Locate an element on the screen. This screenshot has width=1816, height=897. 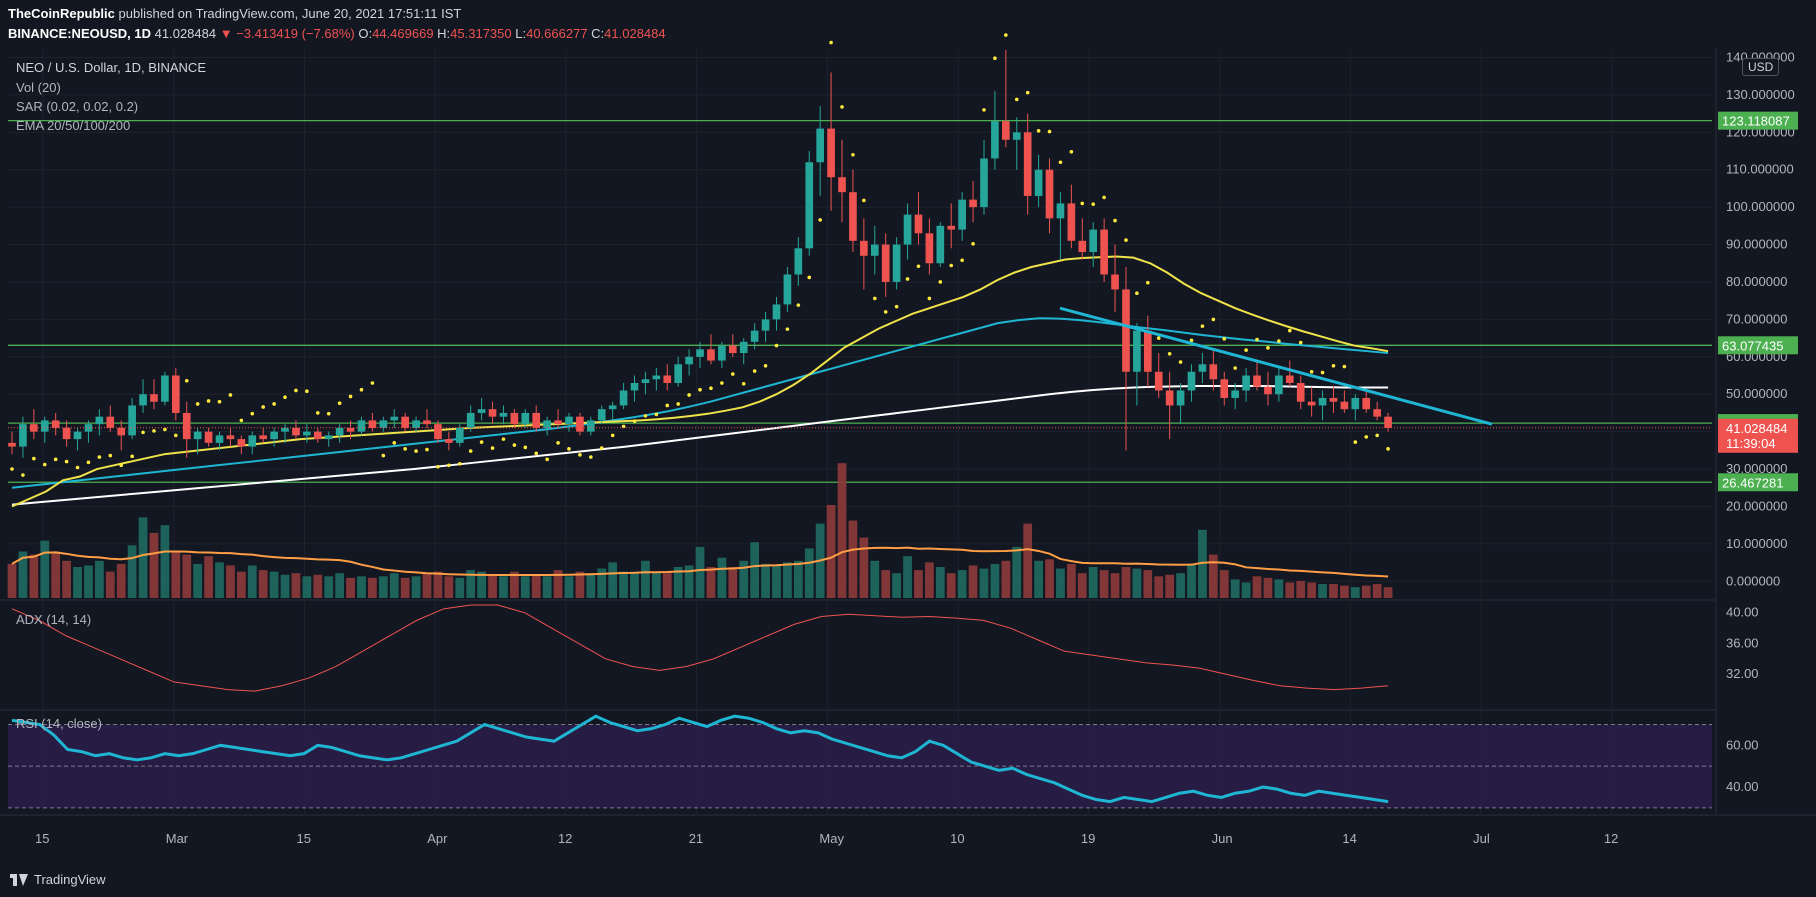
adx-tick-label: 40.00 is located at coordinates (1742, 612).